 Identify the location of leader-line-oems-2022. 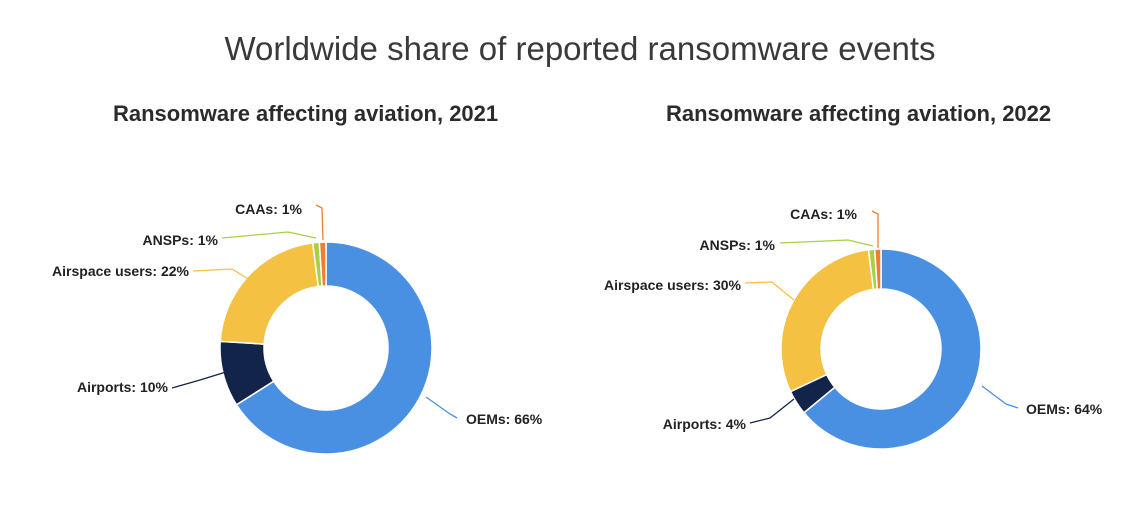
(1000, 397).